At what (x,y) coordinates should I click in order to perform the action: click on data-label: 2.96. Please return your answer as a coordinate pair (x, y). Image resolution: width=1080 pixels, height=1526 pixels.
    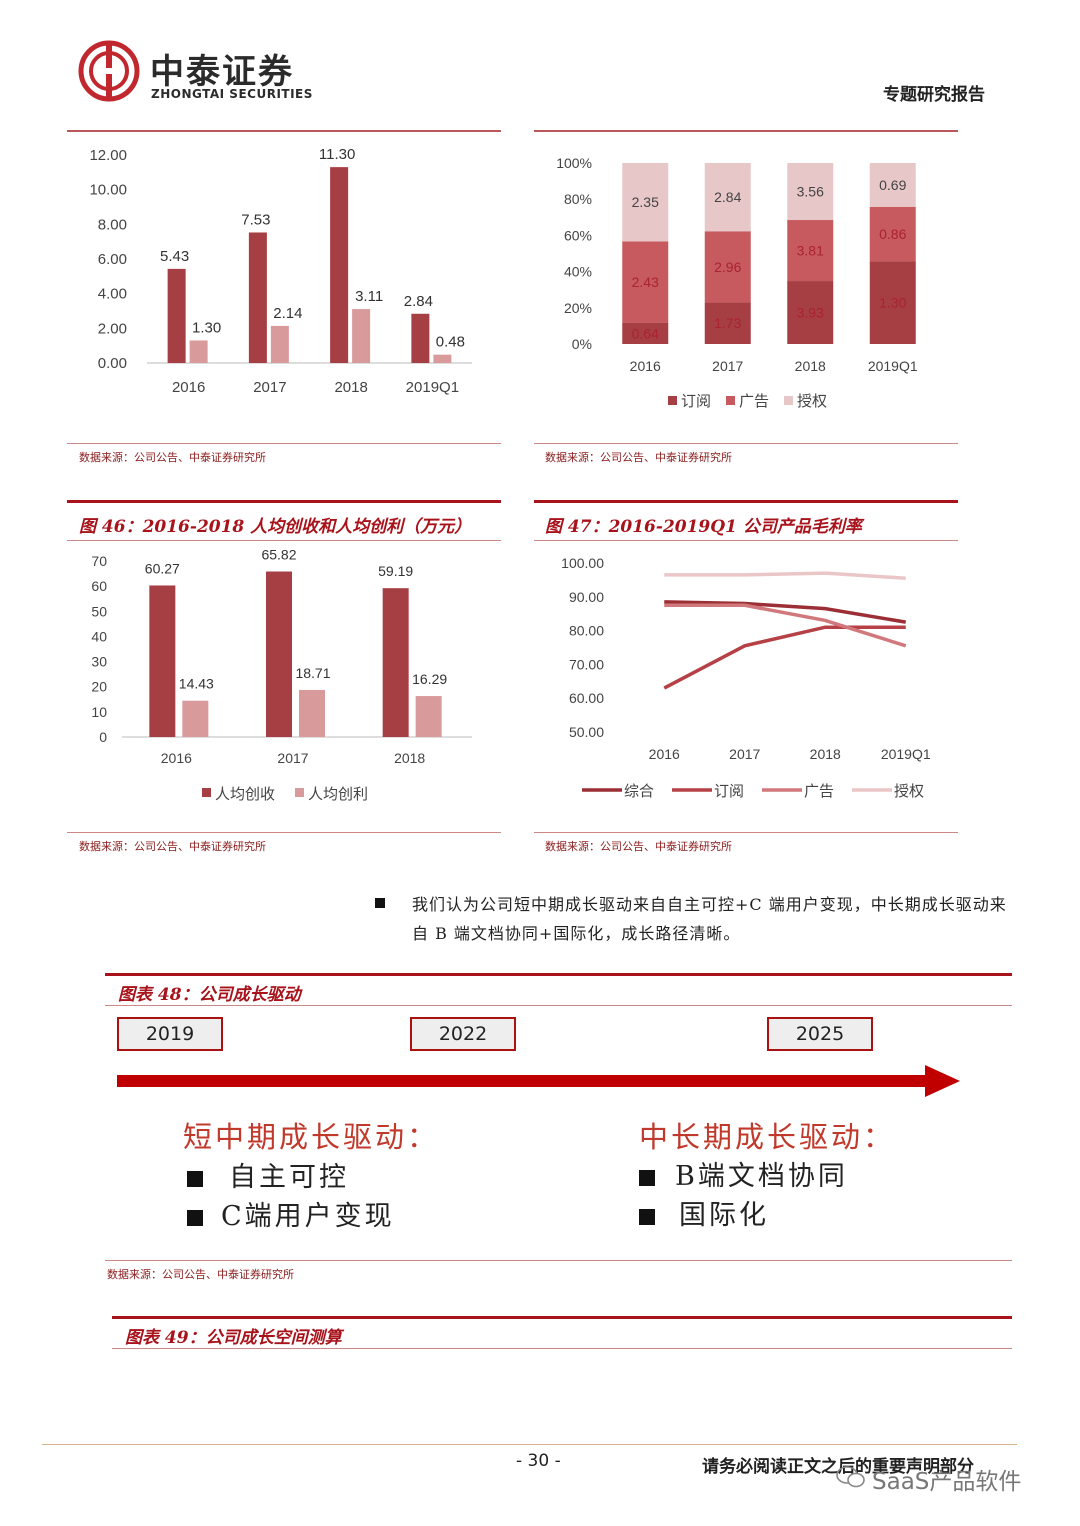
    Looking at the image, I should click on (727, 267).